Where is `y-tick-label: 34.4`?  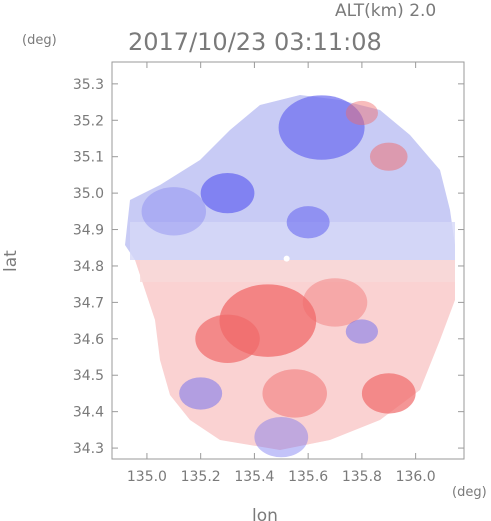 y-tick-label: 34.4 is located at coordinates (88, 413).